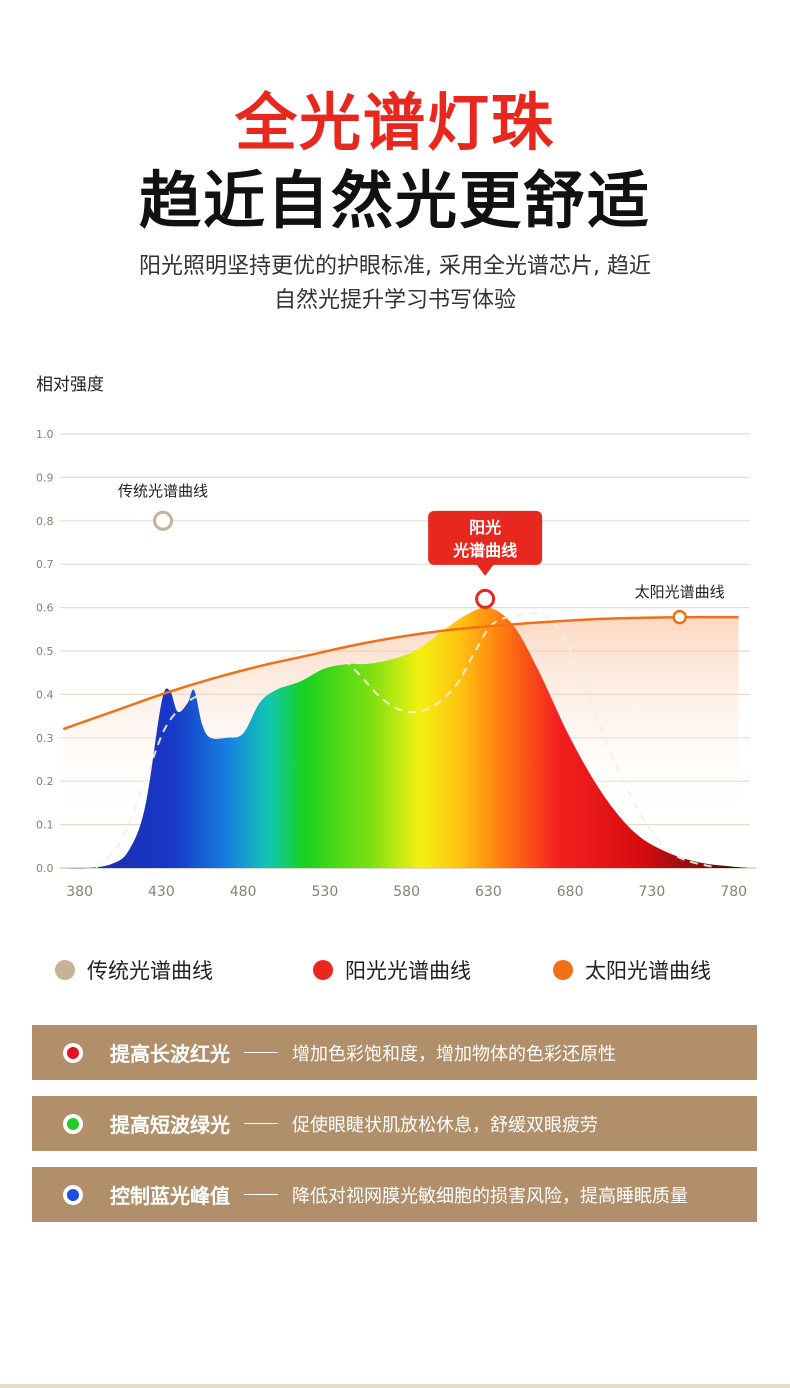 The width and height of the screenshot is (790, 1388). What do you see at coordinates (45, 825) in the screenshot?
I see `y-tick-label: 0.1` at bounding box center [45, 825].